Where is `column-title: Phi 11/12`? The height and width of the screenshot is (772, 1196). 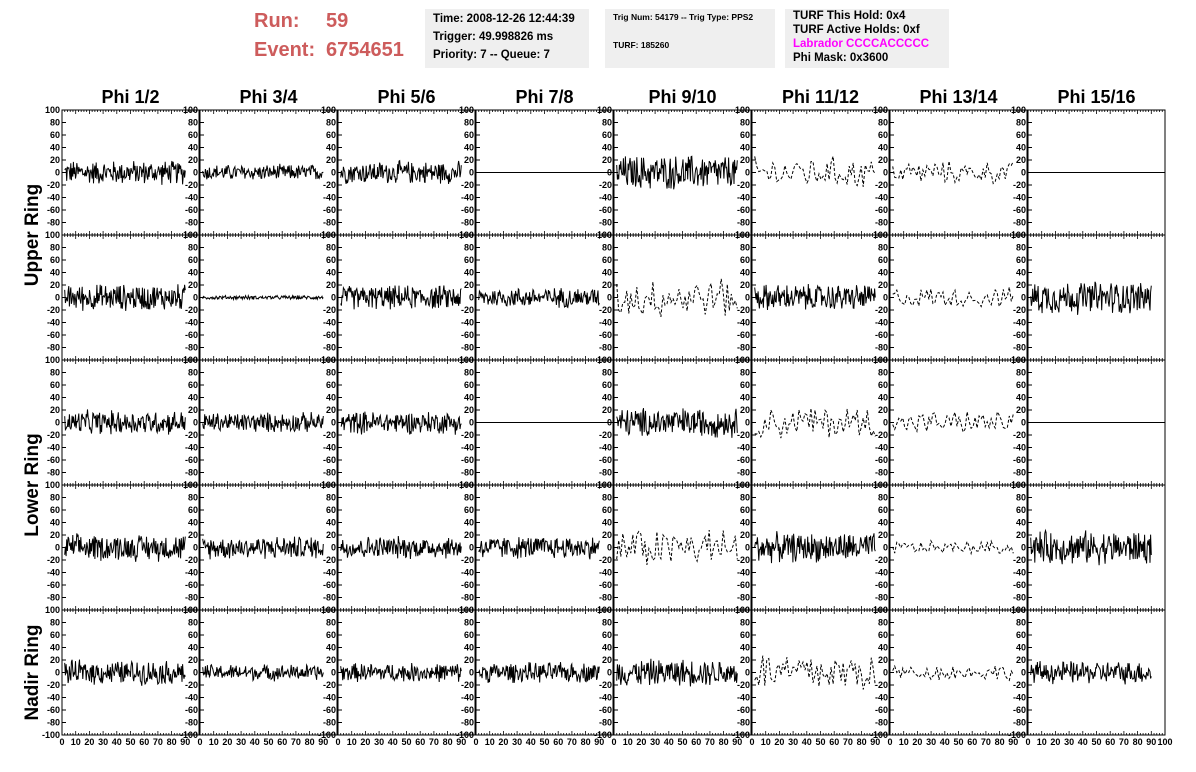 column-title: Phi 11/12 is located at coordinates (820, 97).